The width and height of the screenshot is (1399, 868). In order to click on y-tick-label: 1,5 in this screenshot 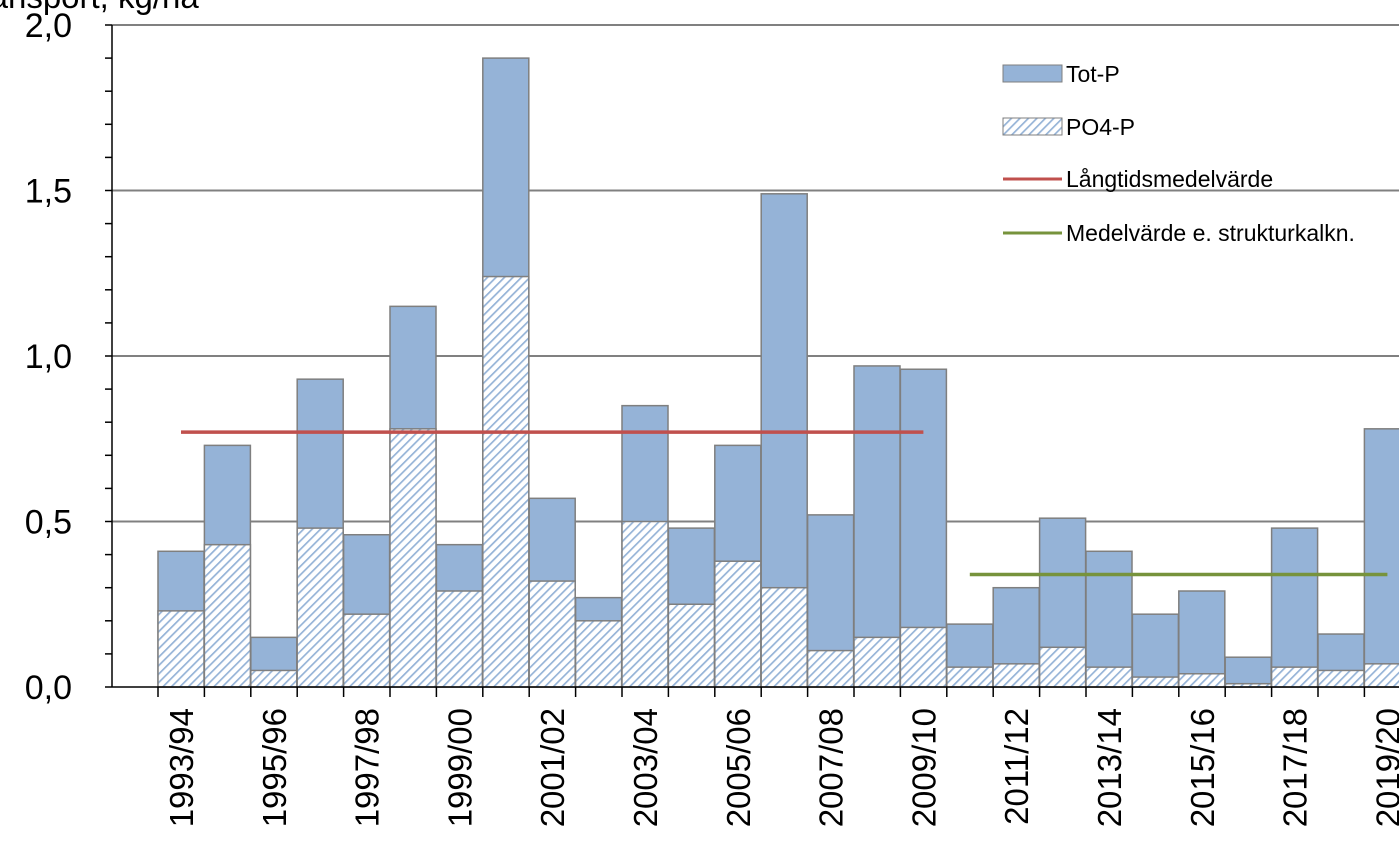, I will do `click(48, 192)`.